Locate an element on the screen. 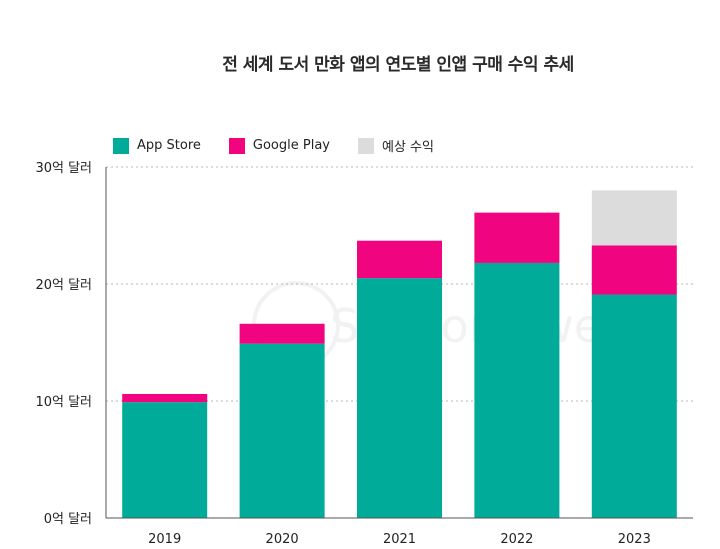  legend-label-projected: 예상 수익 is located at coordinates (407, 147).